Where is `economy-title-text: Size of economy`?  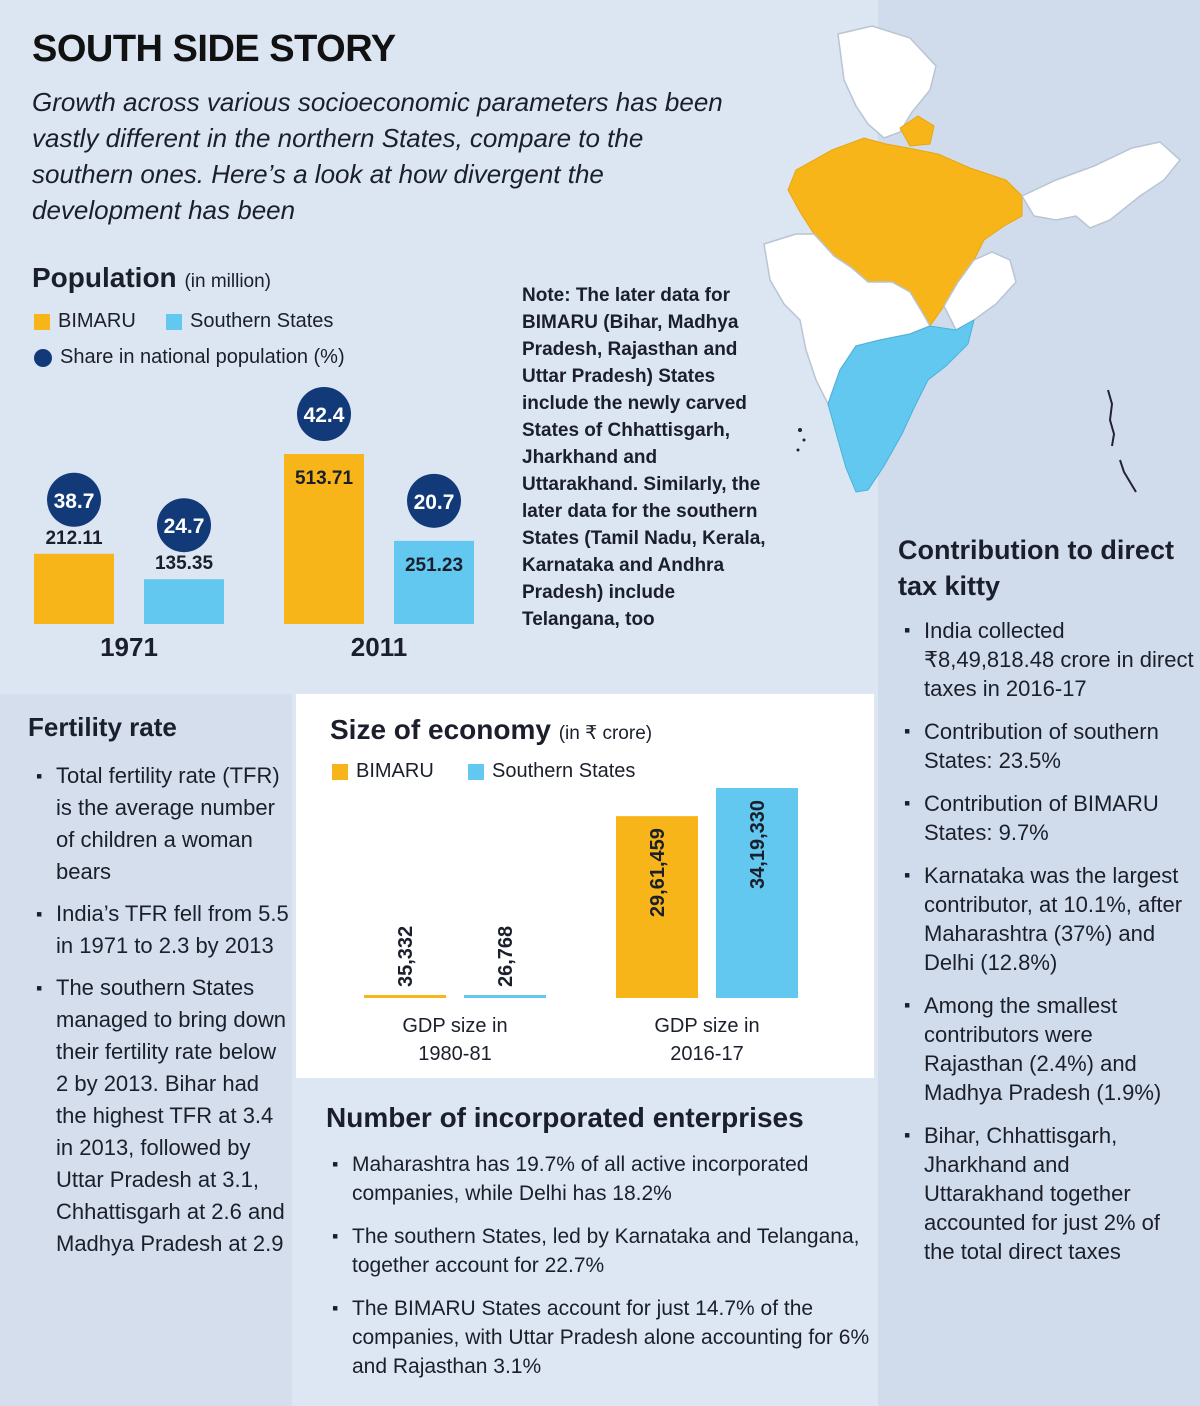 economy-title-text: Size of economy is located at coordinates (440, 729).